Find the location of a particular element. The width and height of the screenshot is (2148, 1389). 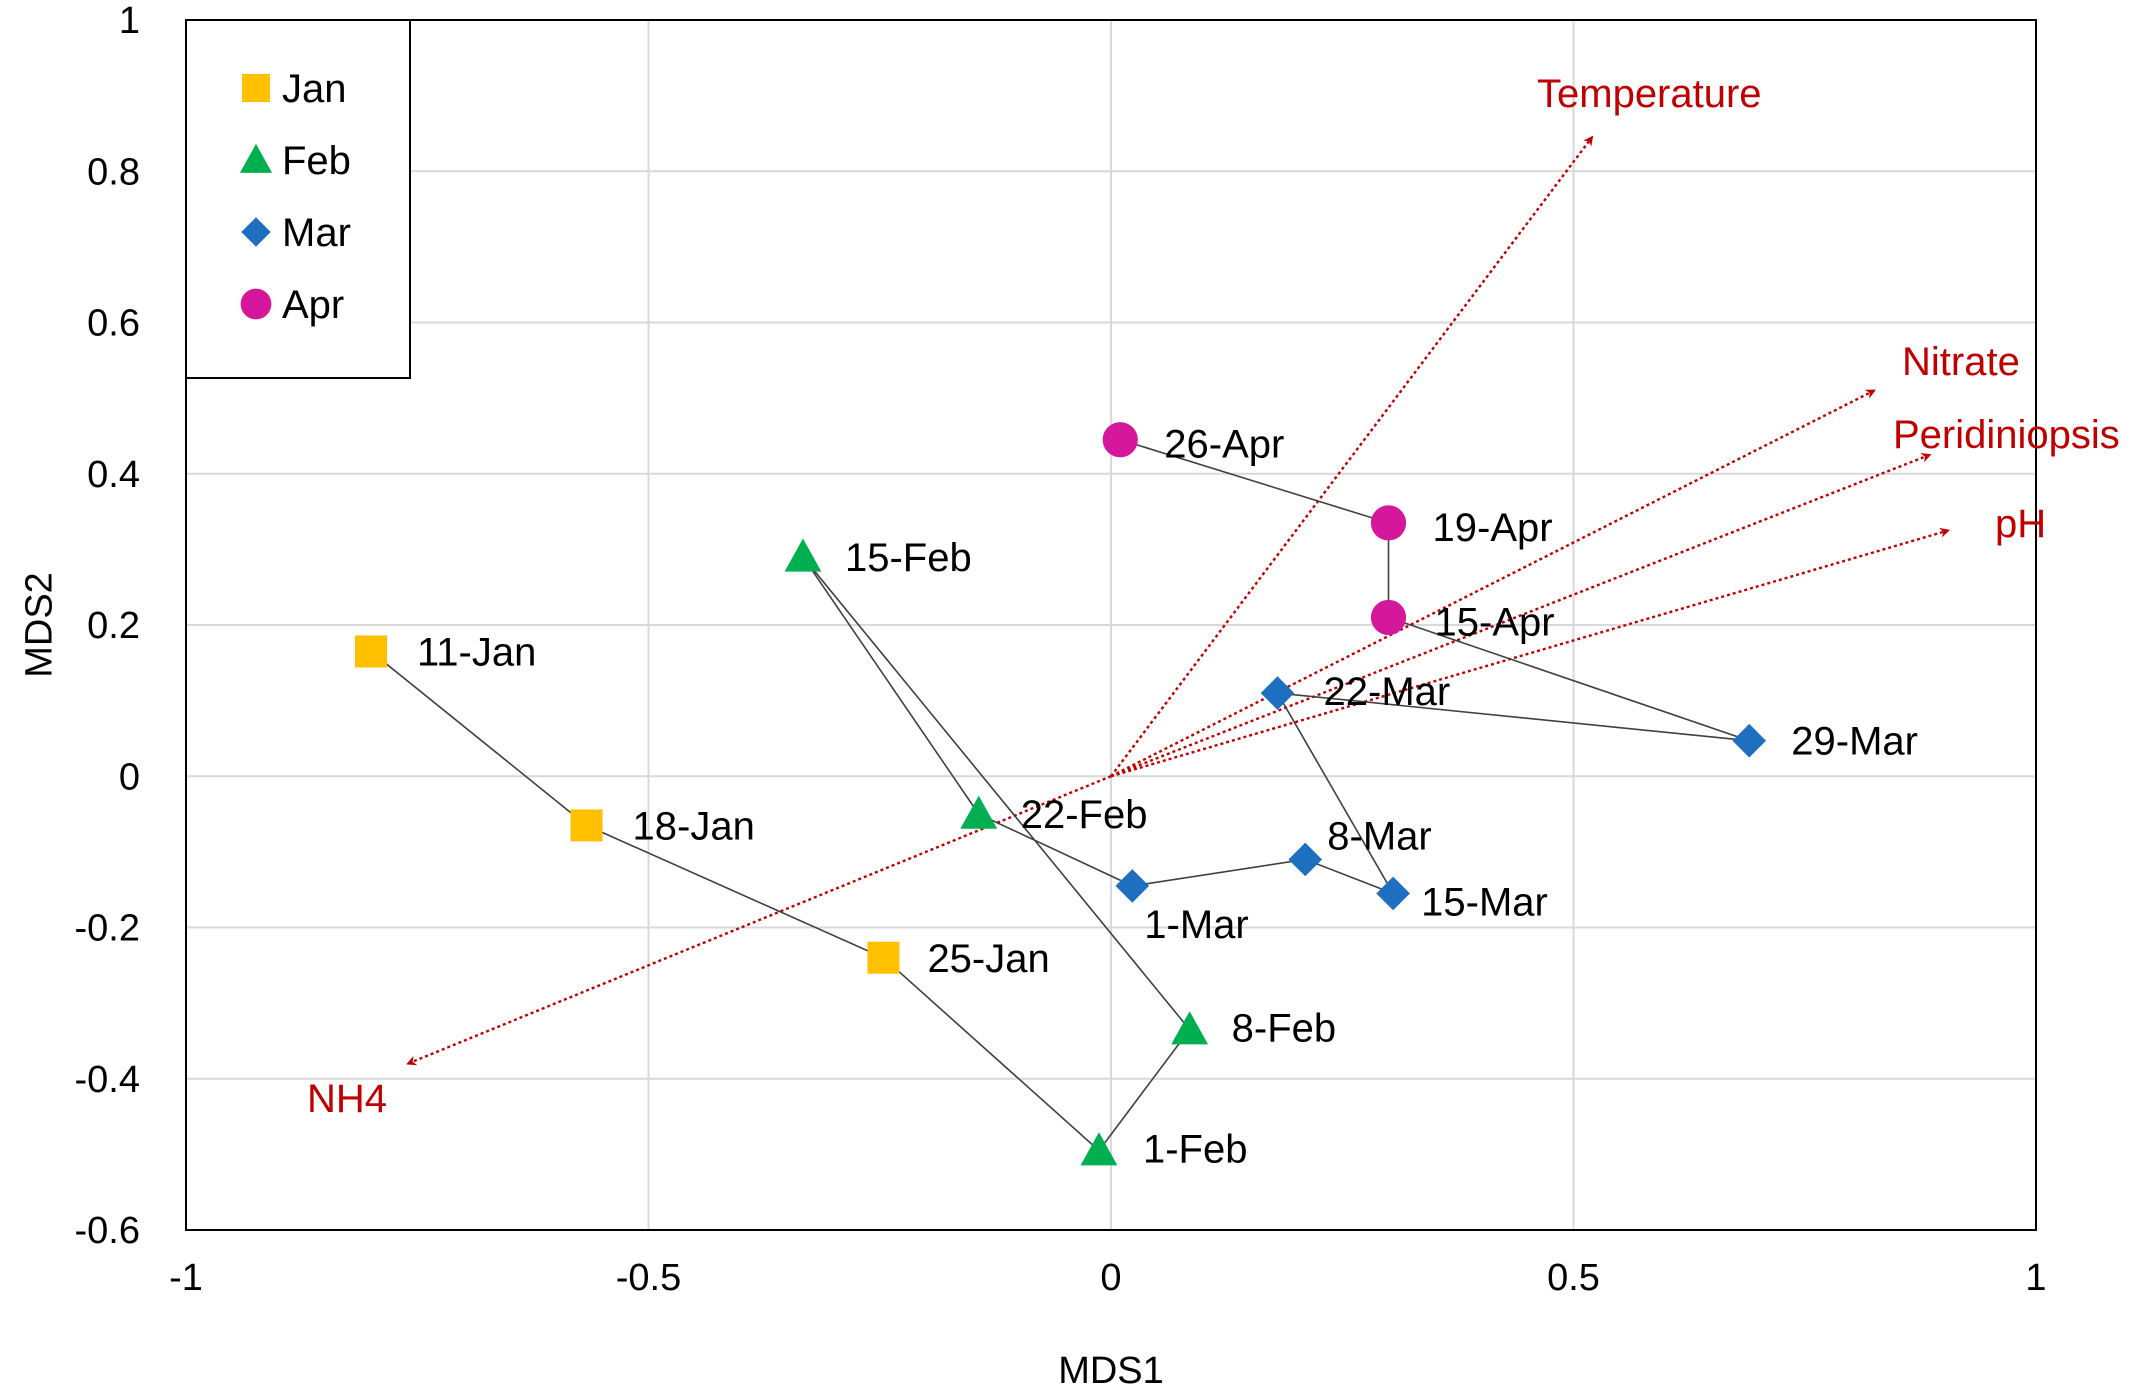

vector-arrow-nh4 is located at coordinates (759, 920).